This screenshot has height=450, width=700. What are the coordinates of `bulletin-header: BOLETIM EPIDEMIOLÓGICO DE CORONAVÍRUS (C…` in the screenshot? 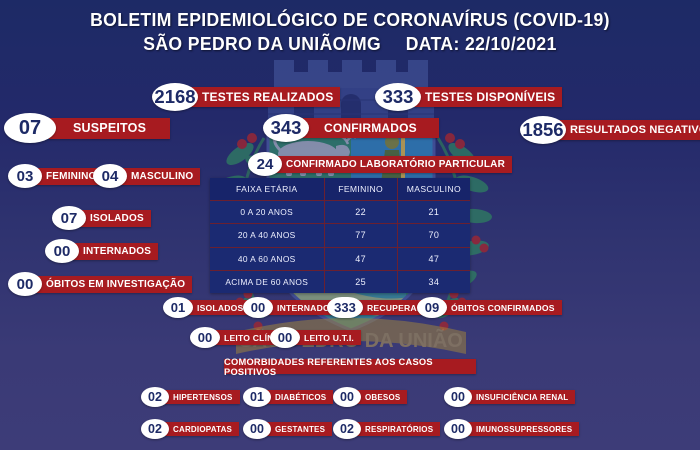 It's located at (350, 32).